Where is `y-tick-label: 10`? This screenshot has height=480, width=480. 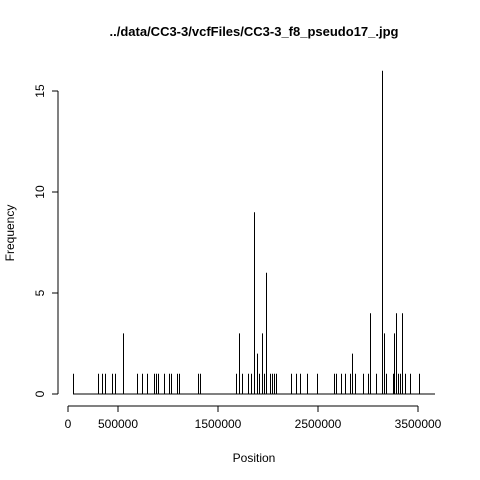
y-tick-label: 10 is located at coordinates (40, 192).